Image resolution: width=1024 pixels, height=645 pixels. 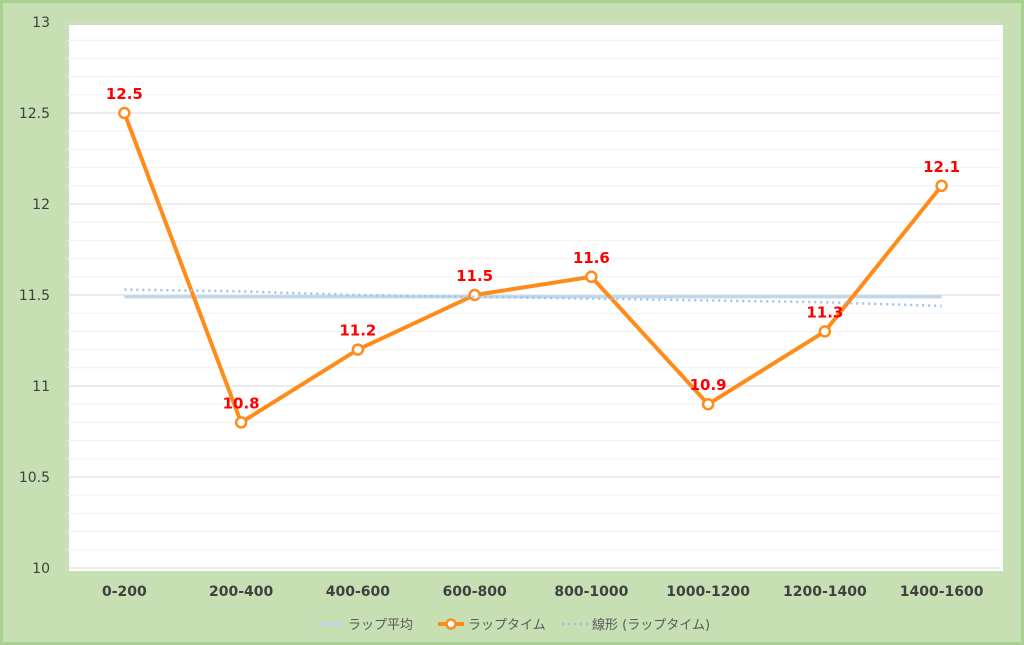 What do you see at coordinates (941, 167) in the screenshot?
I see `data-label: 12.1` at bounding box center [941, 167].